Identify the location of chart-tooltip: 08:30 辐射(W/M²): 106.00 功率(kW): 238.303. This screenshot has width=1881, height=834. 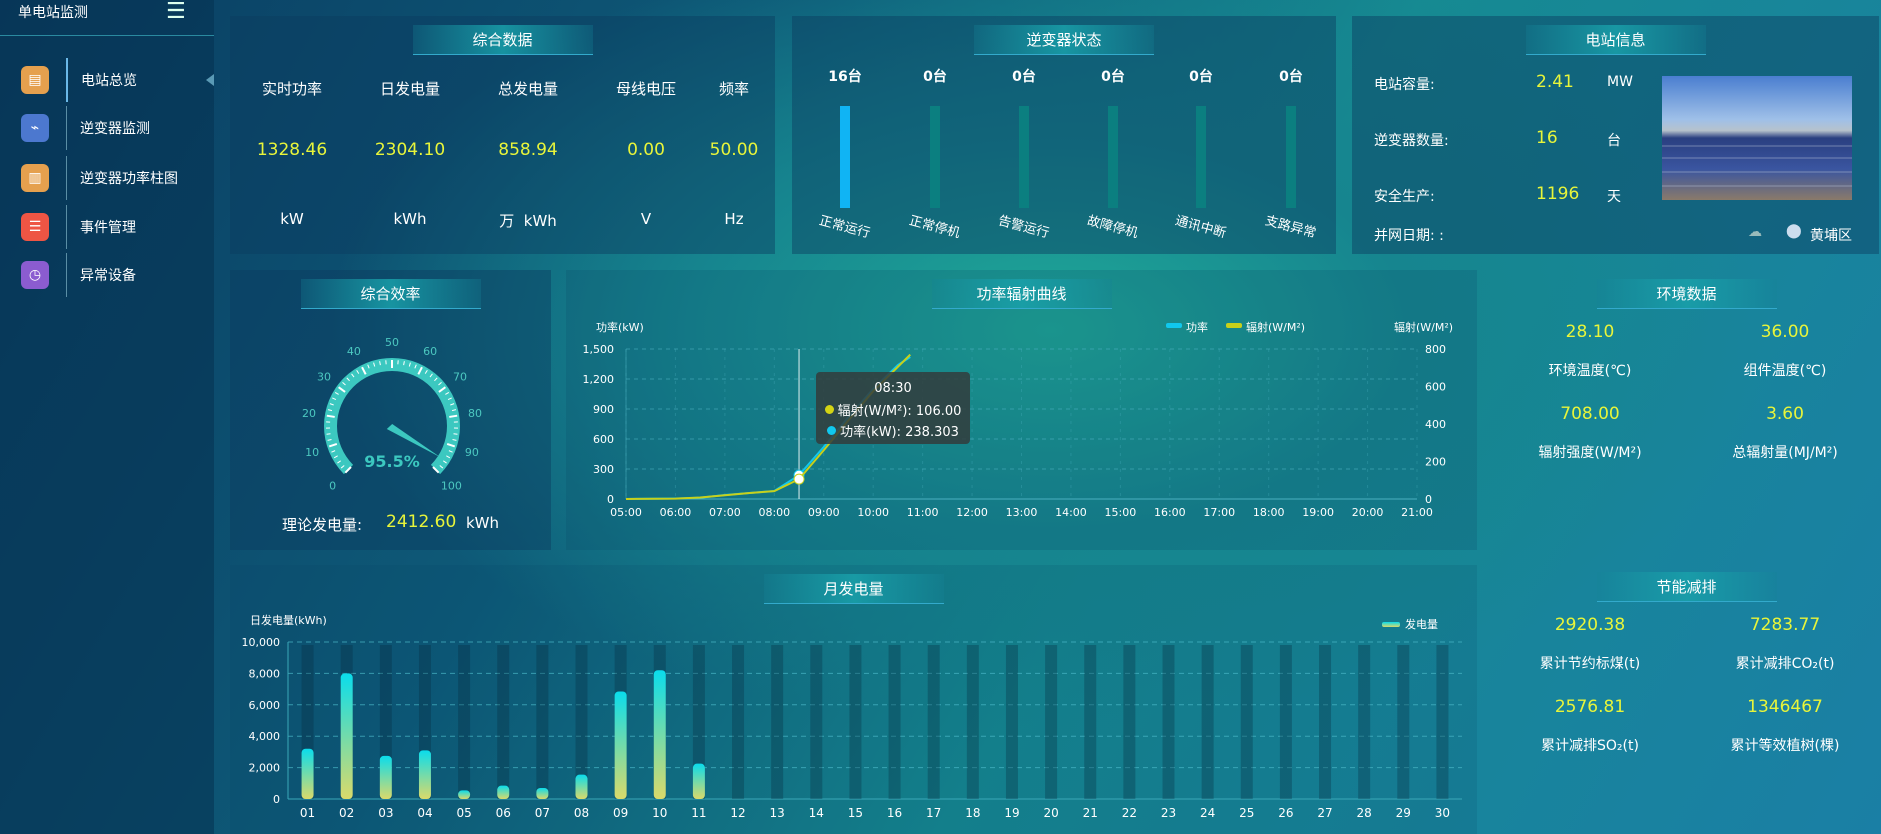
(893, 408).